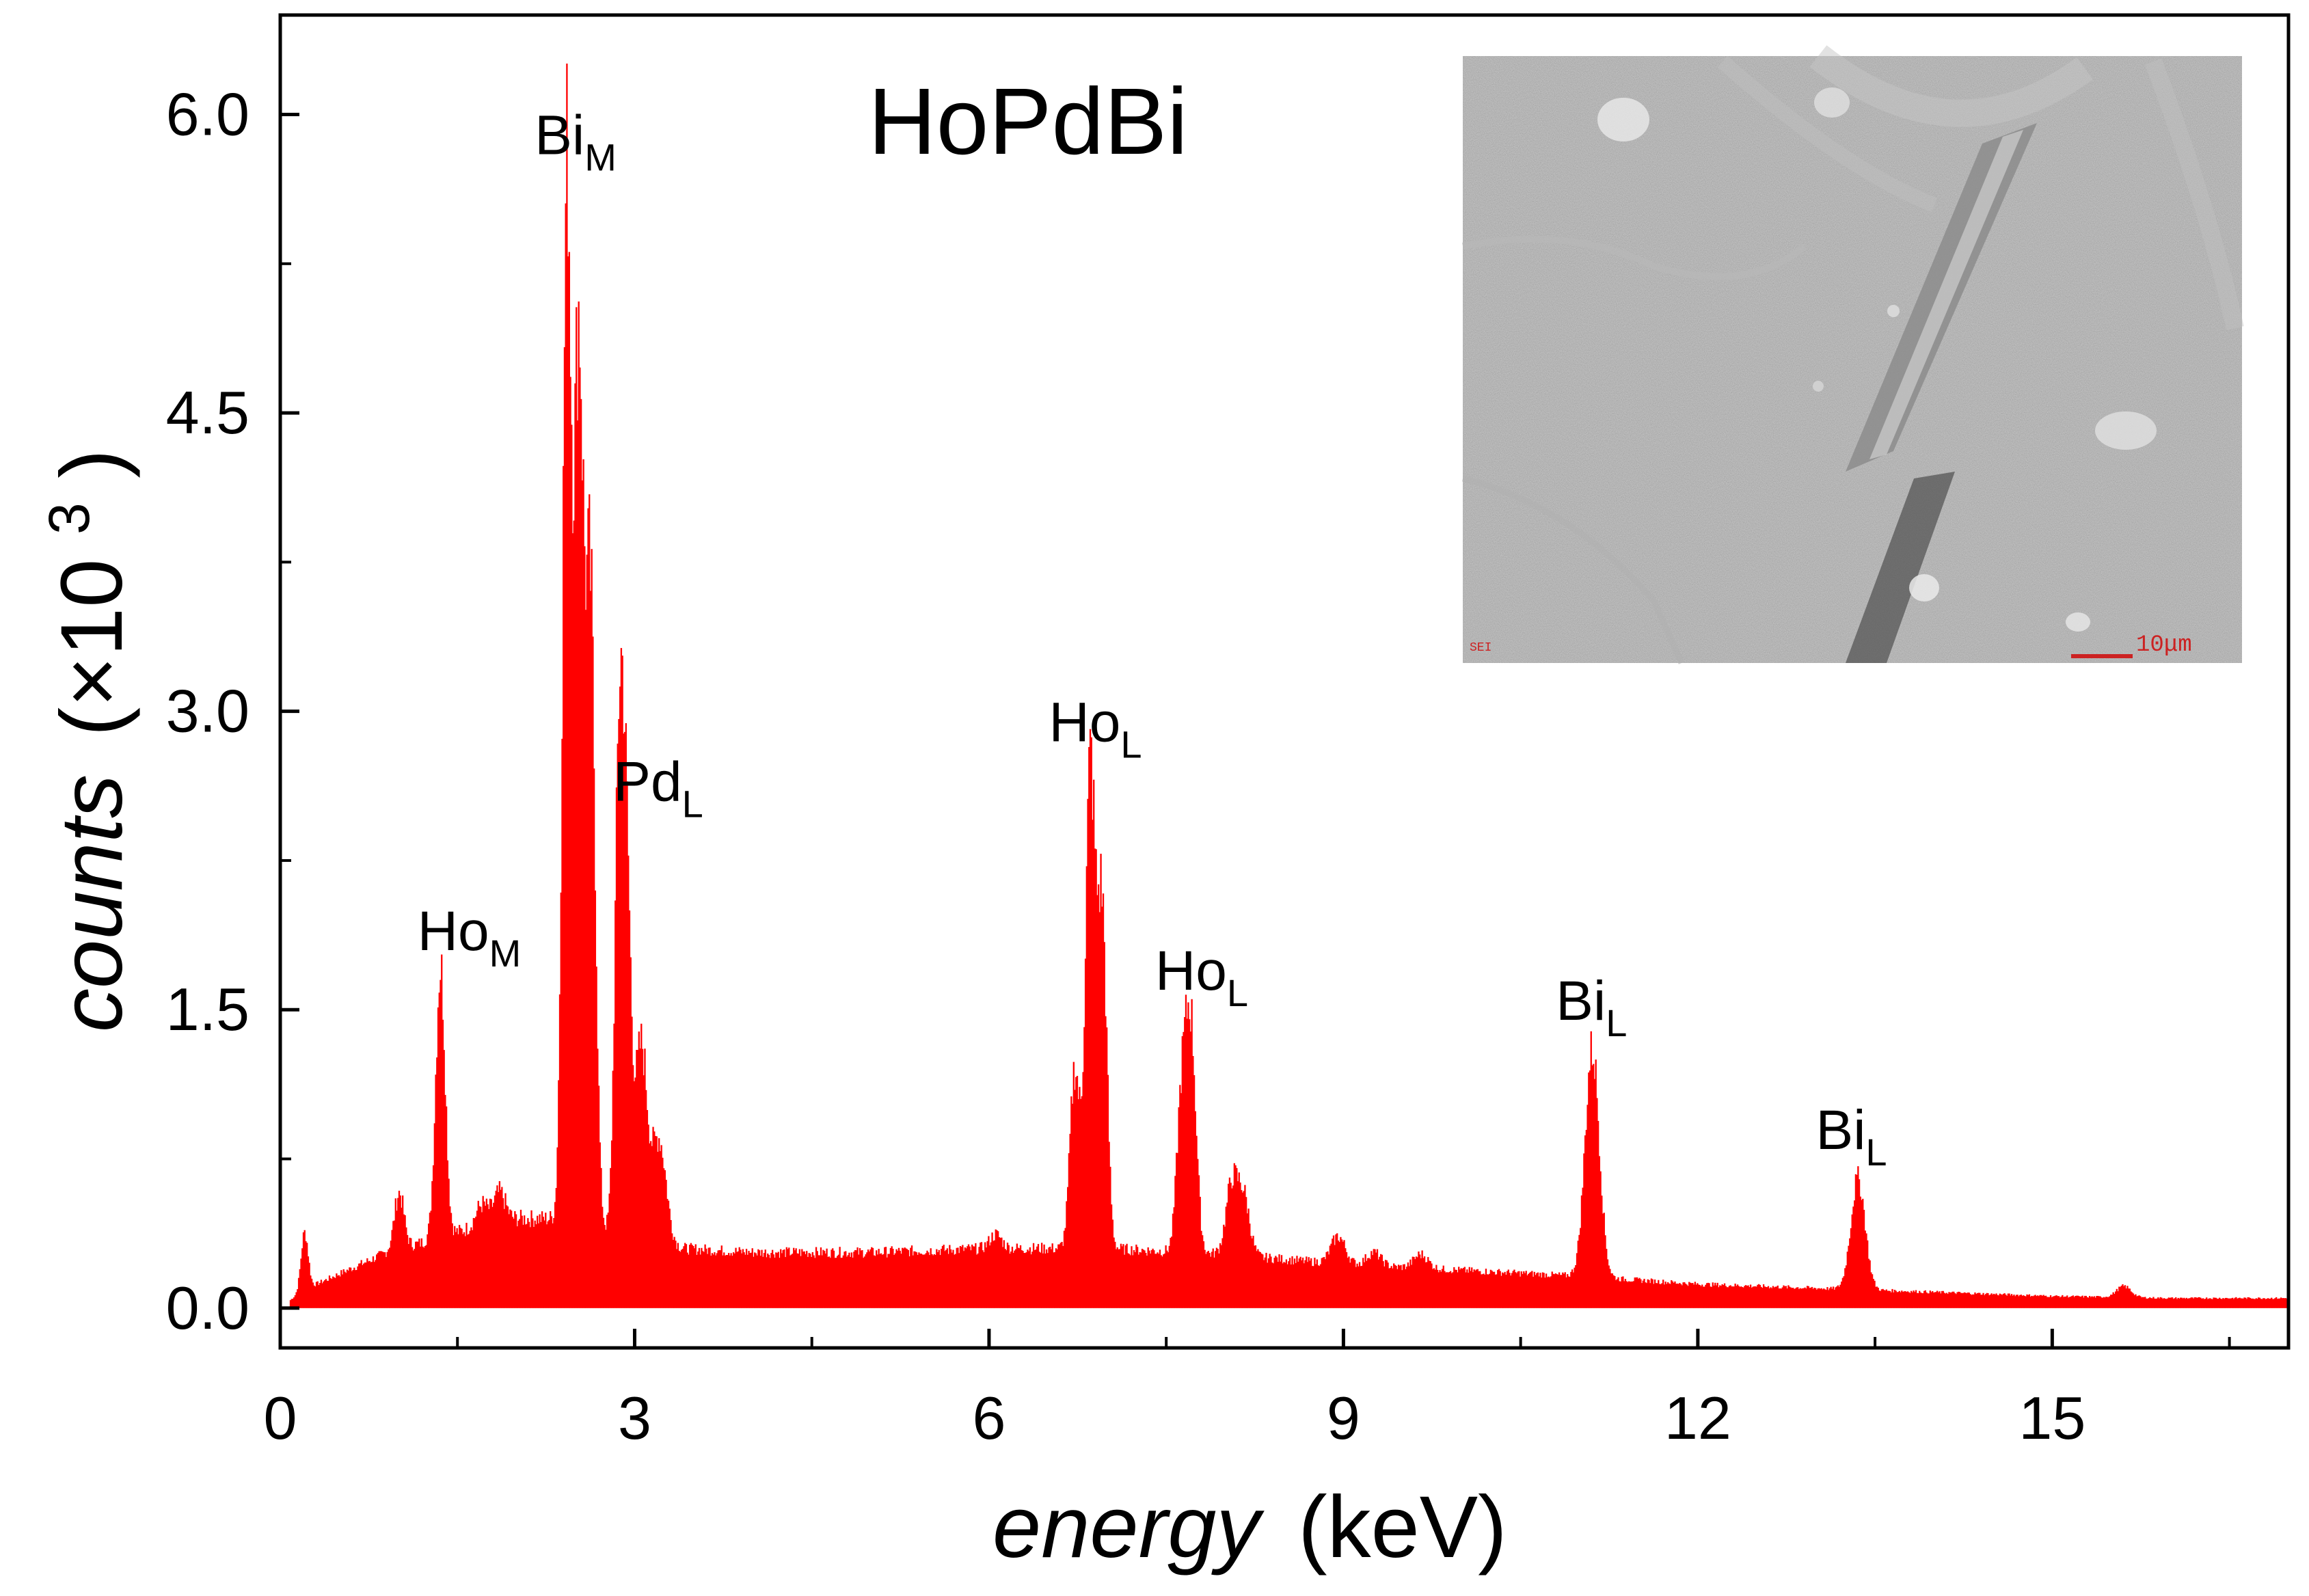 The width and height of the screenshot is (2309, 1596). Describe the element at coordinates (658, 788) in the screenshot. I see `peak-label: PdL` at that location.